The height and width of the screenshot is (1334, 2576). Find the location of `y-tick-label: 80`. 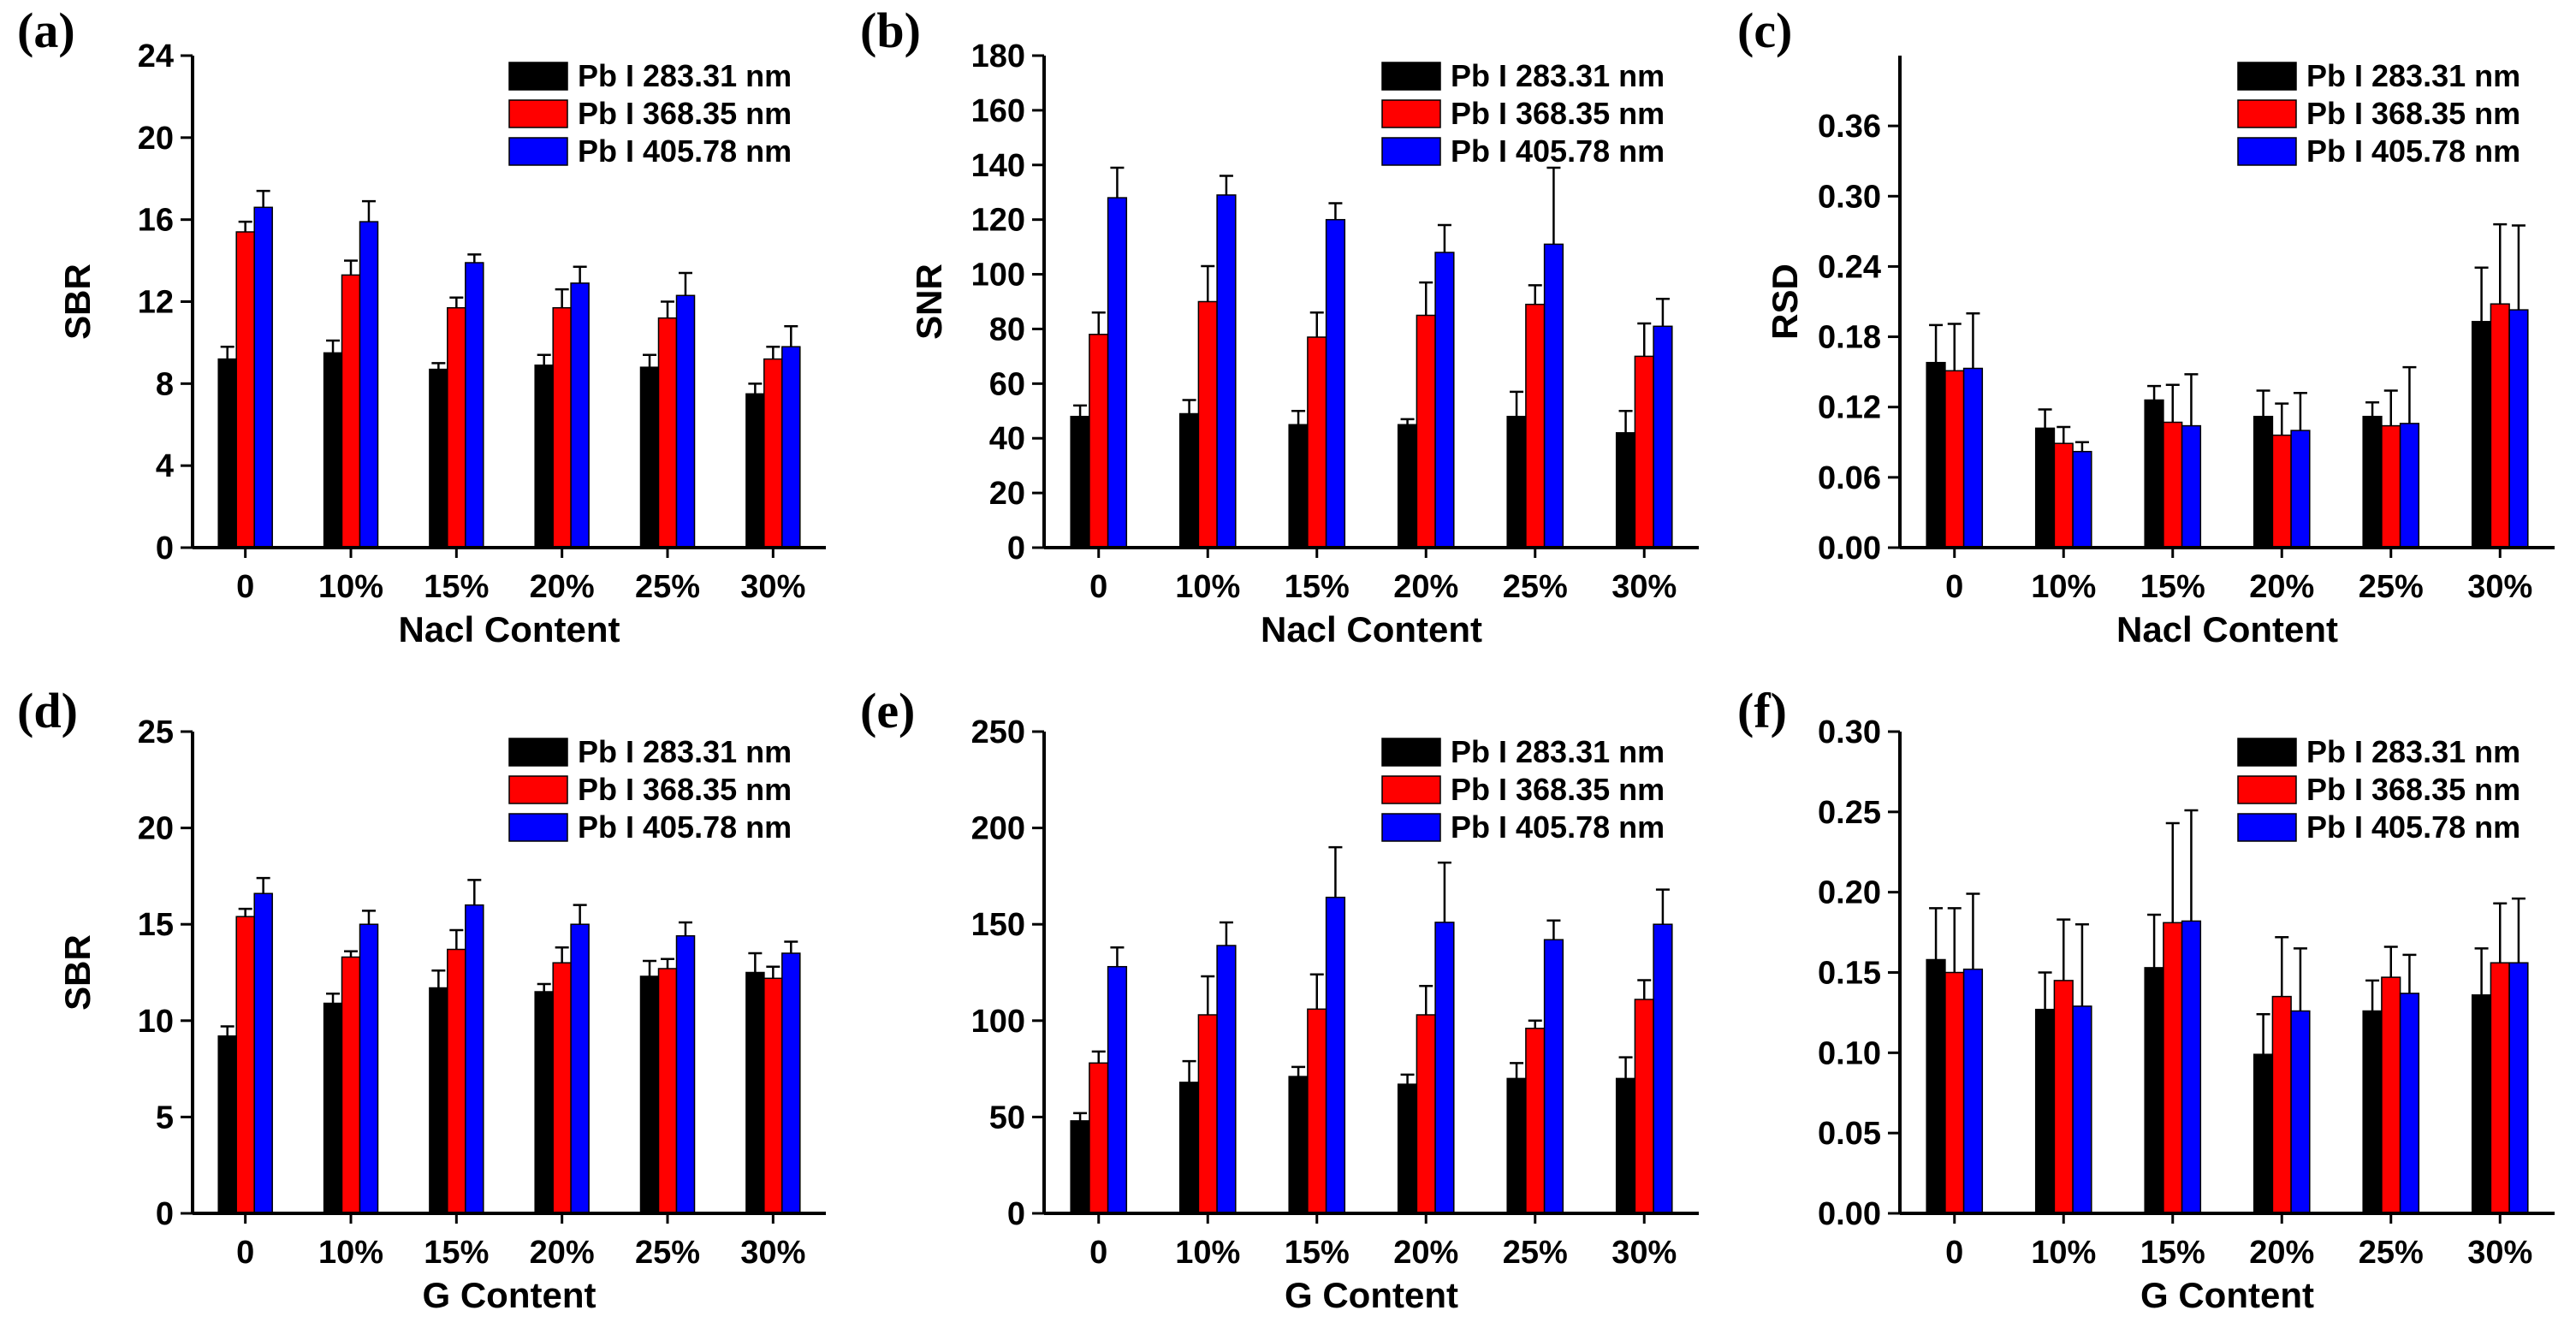

y-tick-label: 80 is located at coordinates (1007, 329).